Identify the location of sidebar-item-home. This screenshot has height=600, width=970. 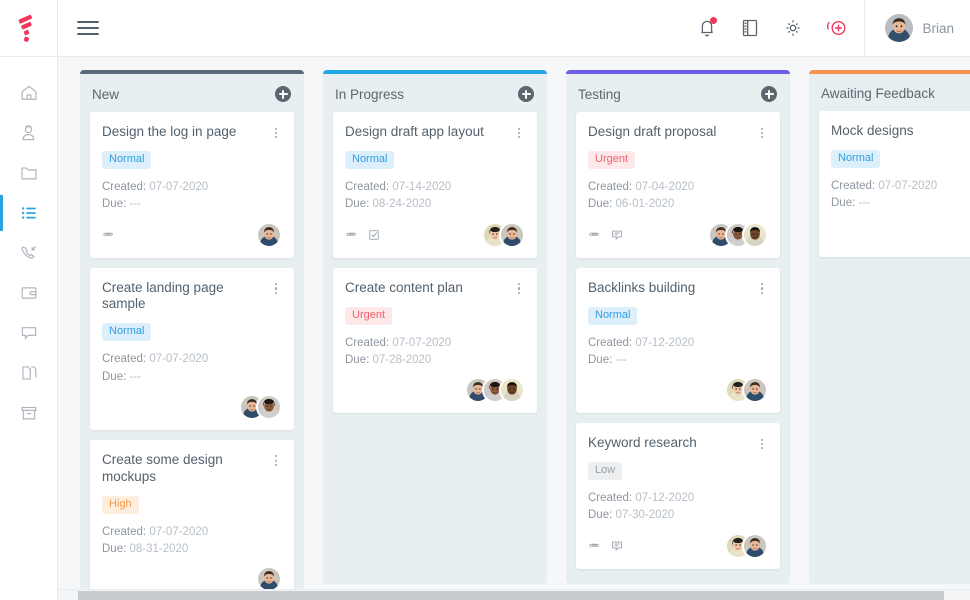
(28, 93).